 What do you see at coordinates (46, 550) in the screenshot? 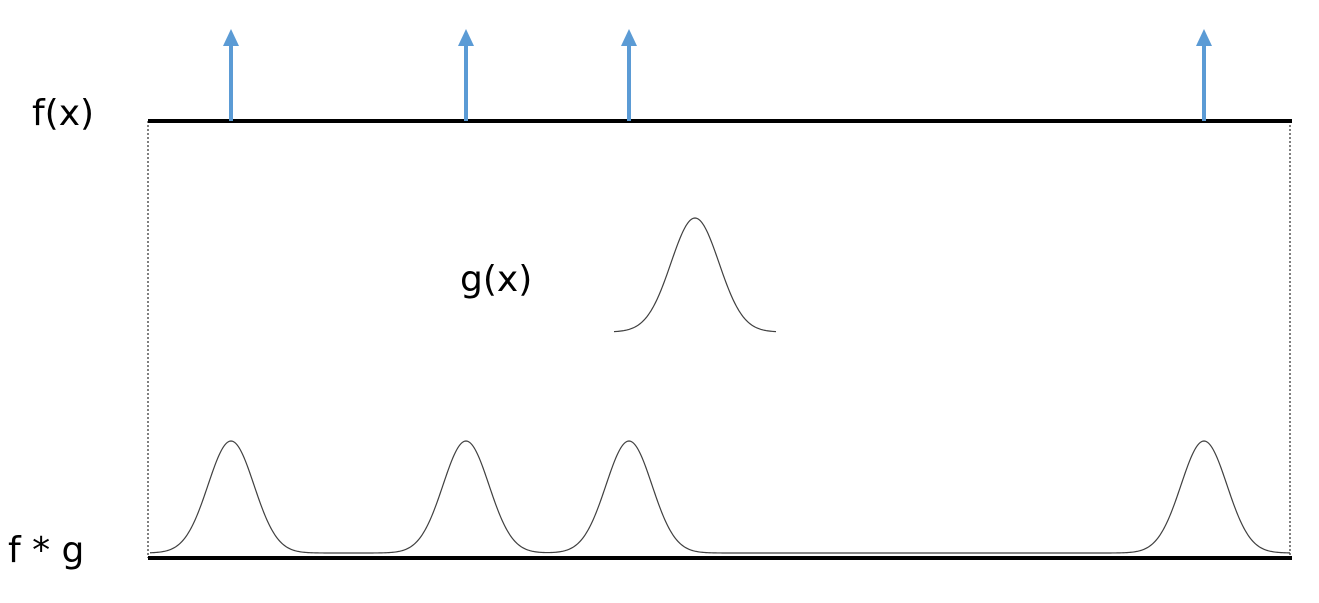
I see `convolution-label: f * g` at bounding box center [46, 550].